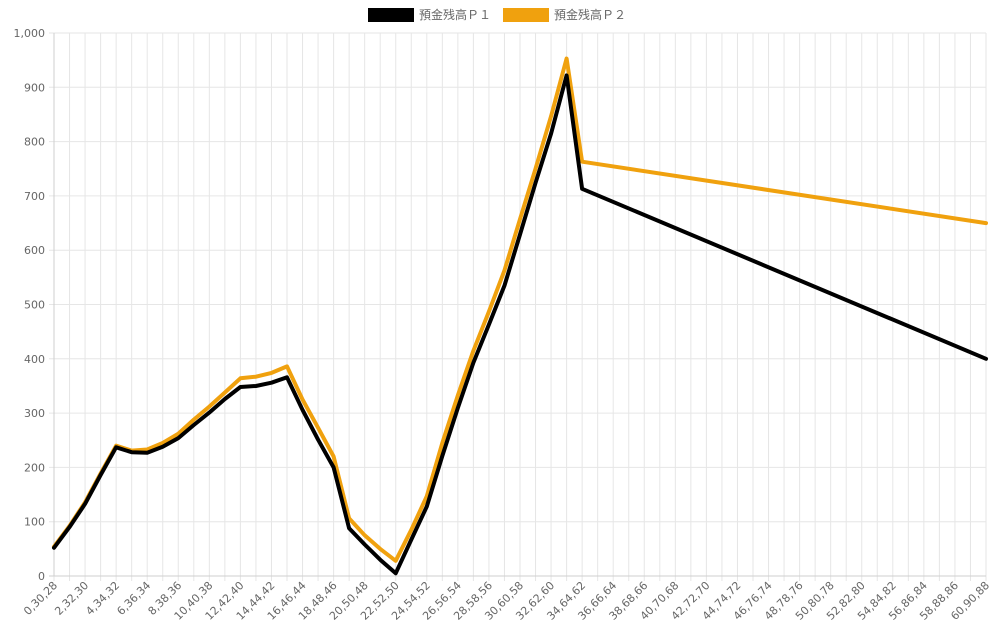 The width and height of the screenshot is (1000, 631). I want to click on y-tick-label: 100, so click(34, 522).